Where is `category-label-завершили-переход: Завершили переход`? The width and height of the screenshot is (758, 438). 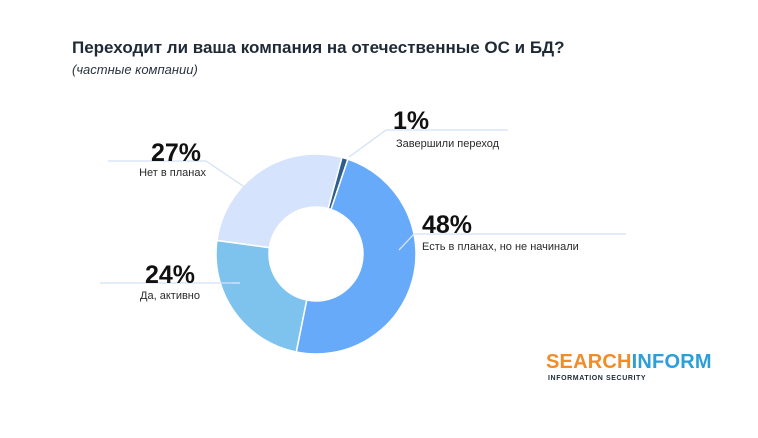 category-label-завершили-переход: Завершили переход is located at coordinates (448, 144).